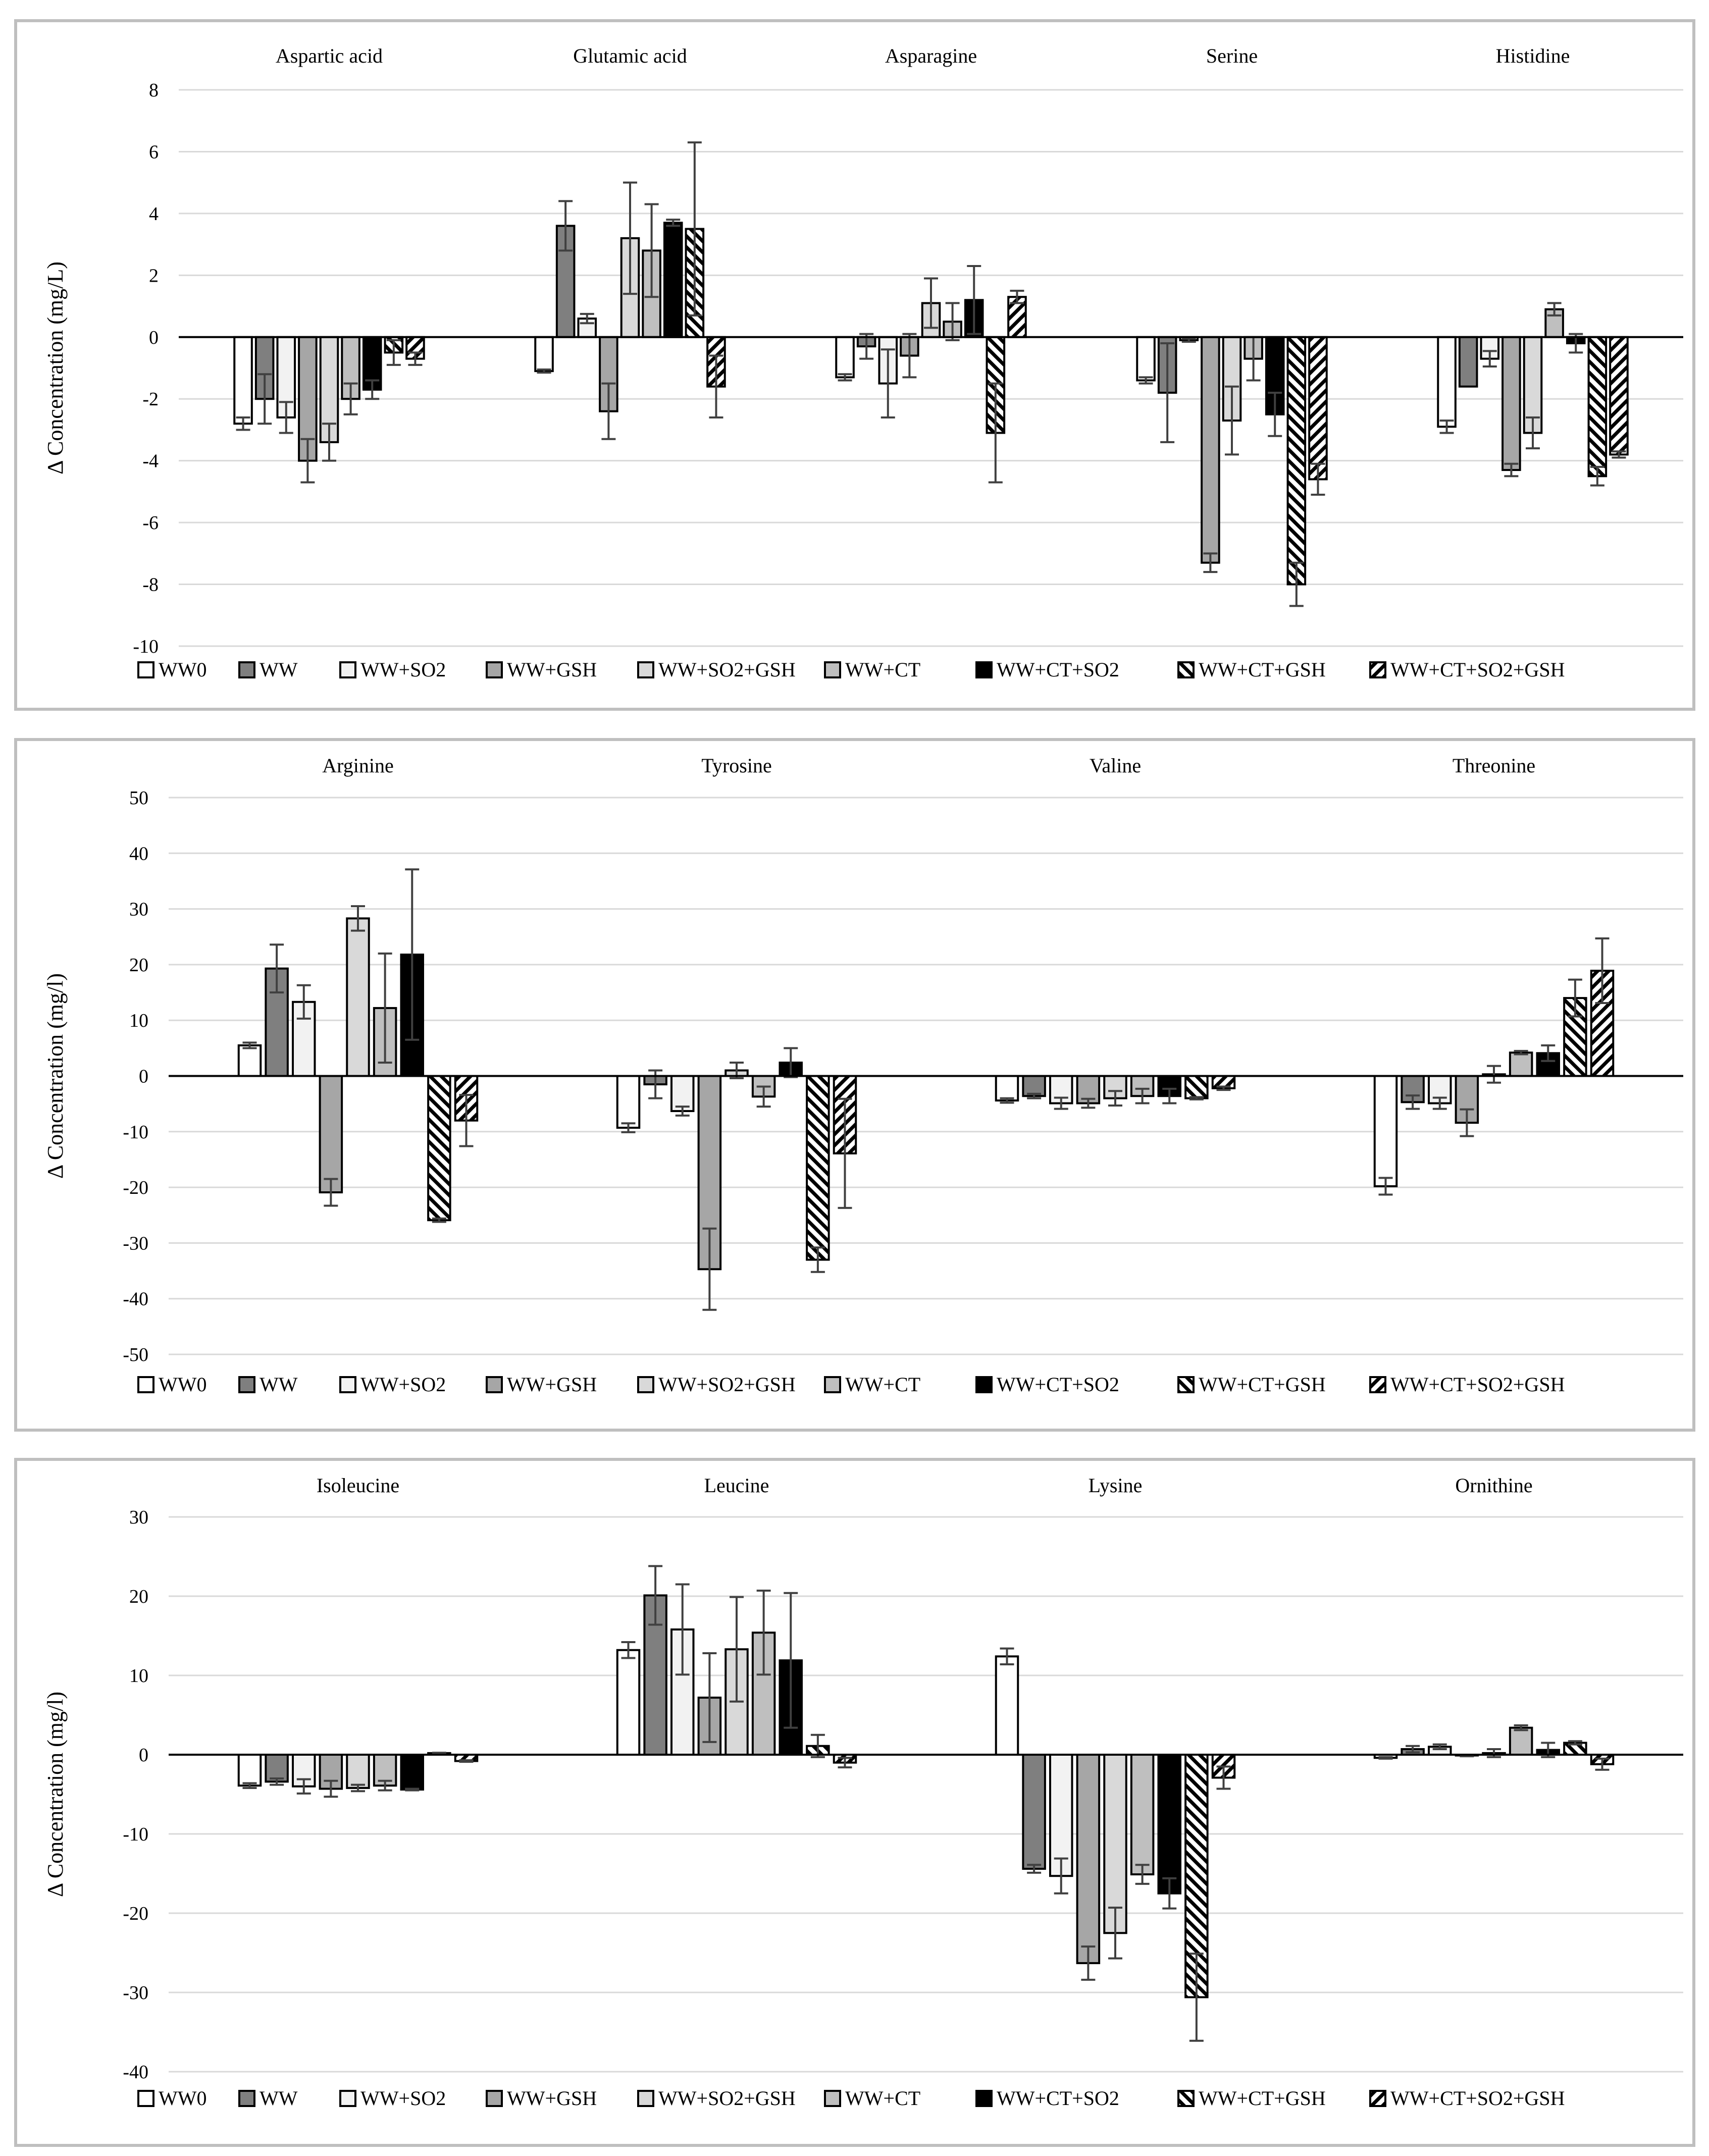 The height and width of the screenshot is (2156, 1709). What do you see at coordinates (183, 2098) in the screenshot?
I see `legend-label-ww0: WW0` at bounding box center [183, 2098].